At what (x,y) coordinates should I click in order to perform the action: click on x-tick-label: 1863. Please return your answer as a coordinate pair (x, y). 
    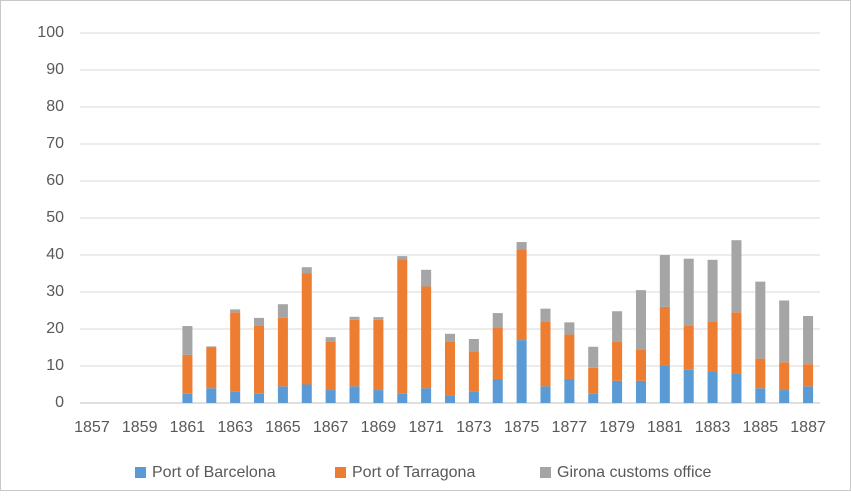
    Looking at the image, I should click on (235, 427).